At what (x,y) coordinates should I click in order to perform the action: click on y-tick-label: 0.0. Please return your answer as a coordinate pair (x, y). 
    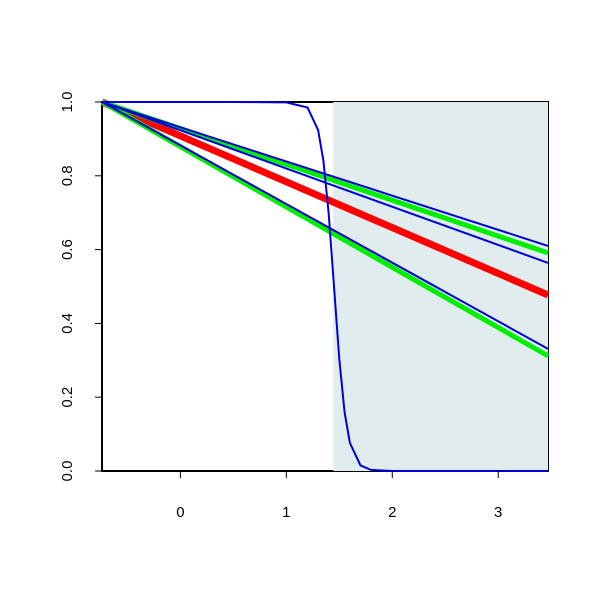
    Looking at the image, I should click on (67, 471).